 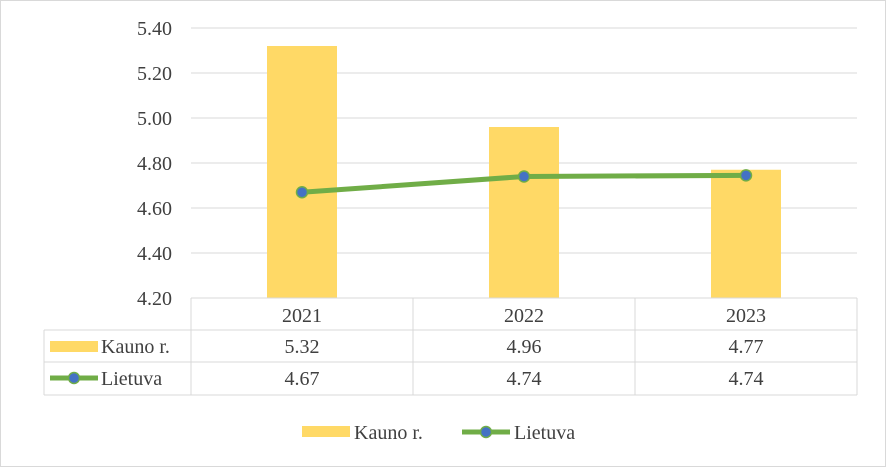 I want to click on lines, so click(x=524, y=184).